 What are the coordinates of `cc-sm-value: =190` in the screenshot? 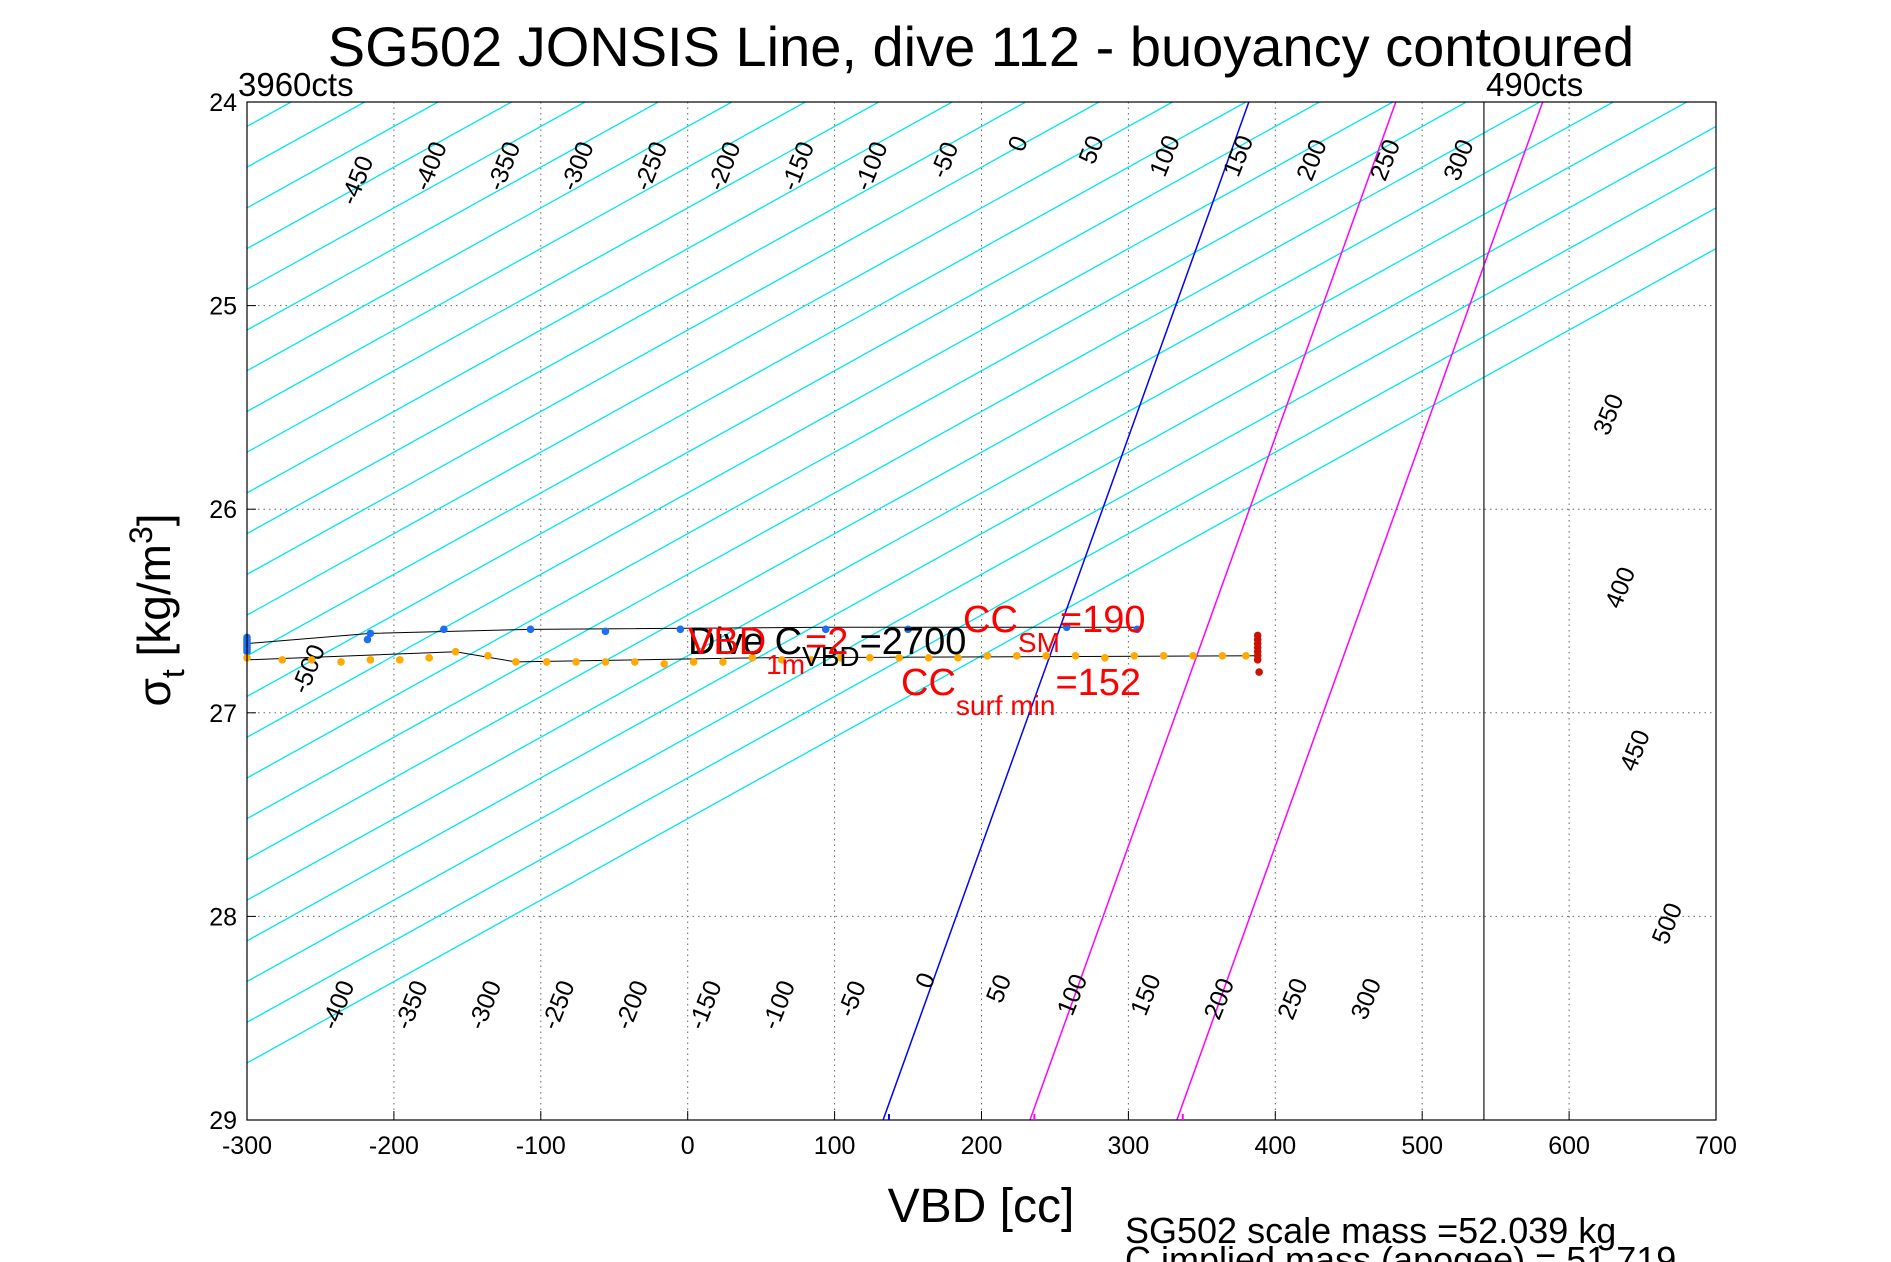 It's located at (1103, 620).